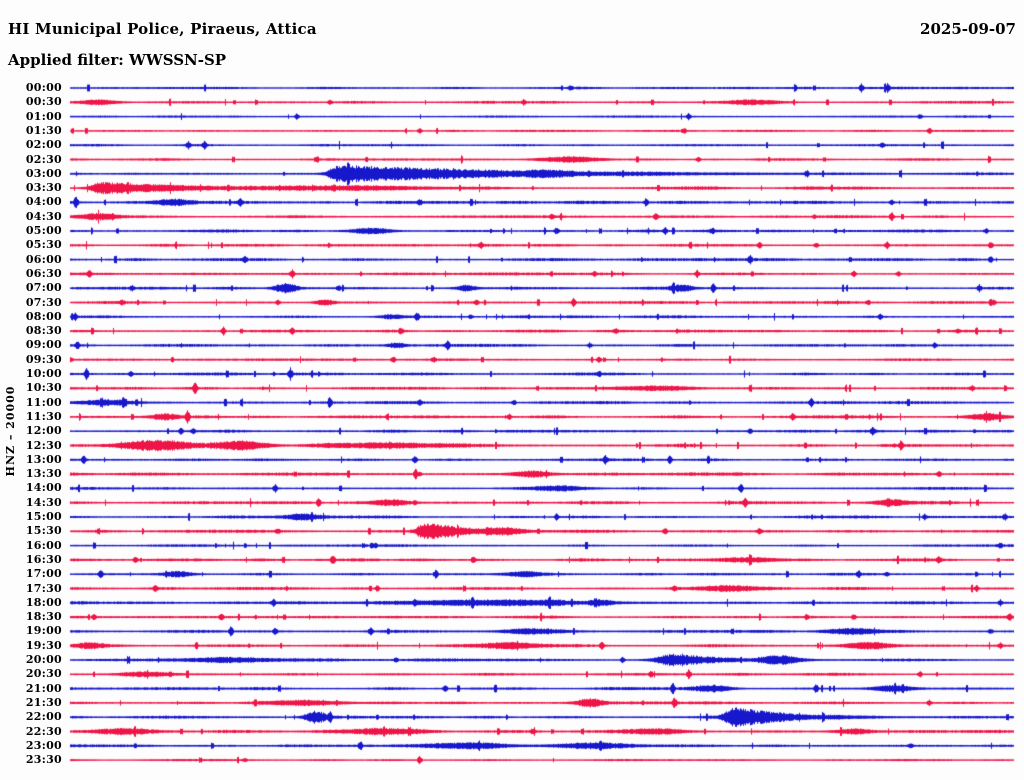  I want to click on row-time-label: 23:30, so click(43, 760).